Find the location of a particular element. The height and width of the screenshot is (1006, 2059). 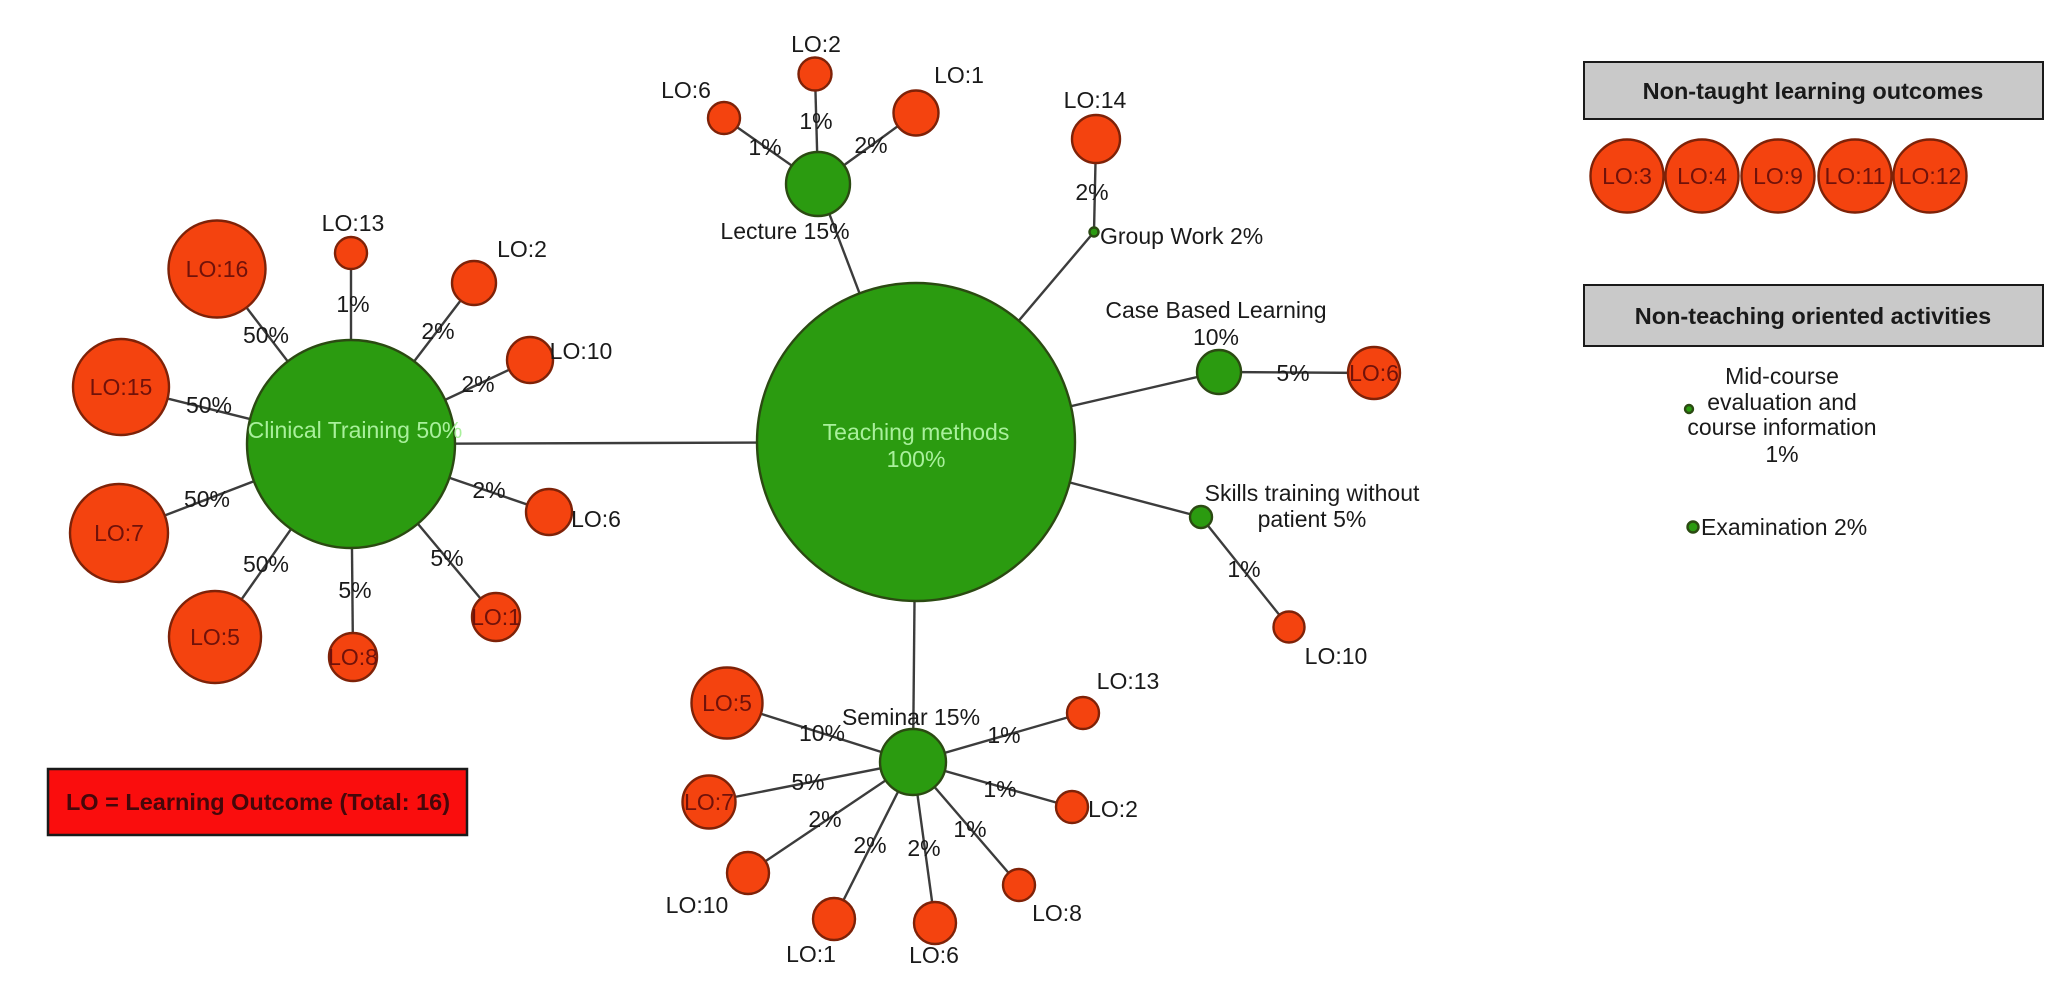

svg-text: Case Based Learning is located at coordinates (1215, 310).